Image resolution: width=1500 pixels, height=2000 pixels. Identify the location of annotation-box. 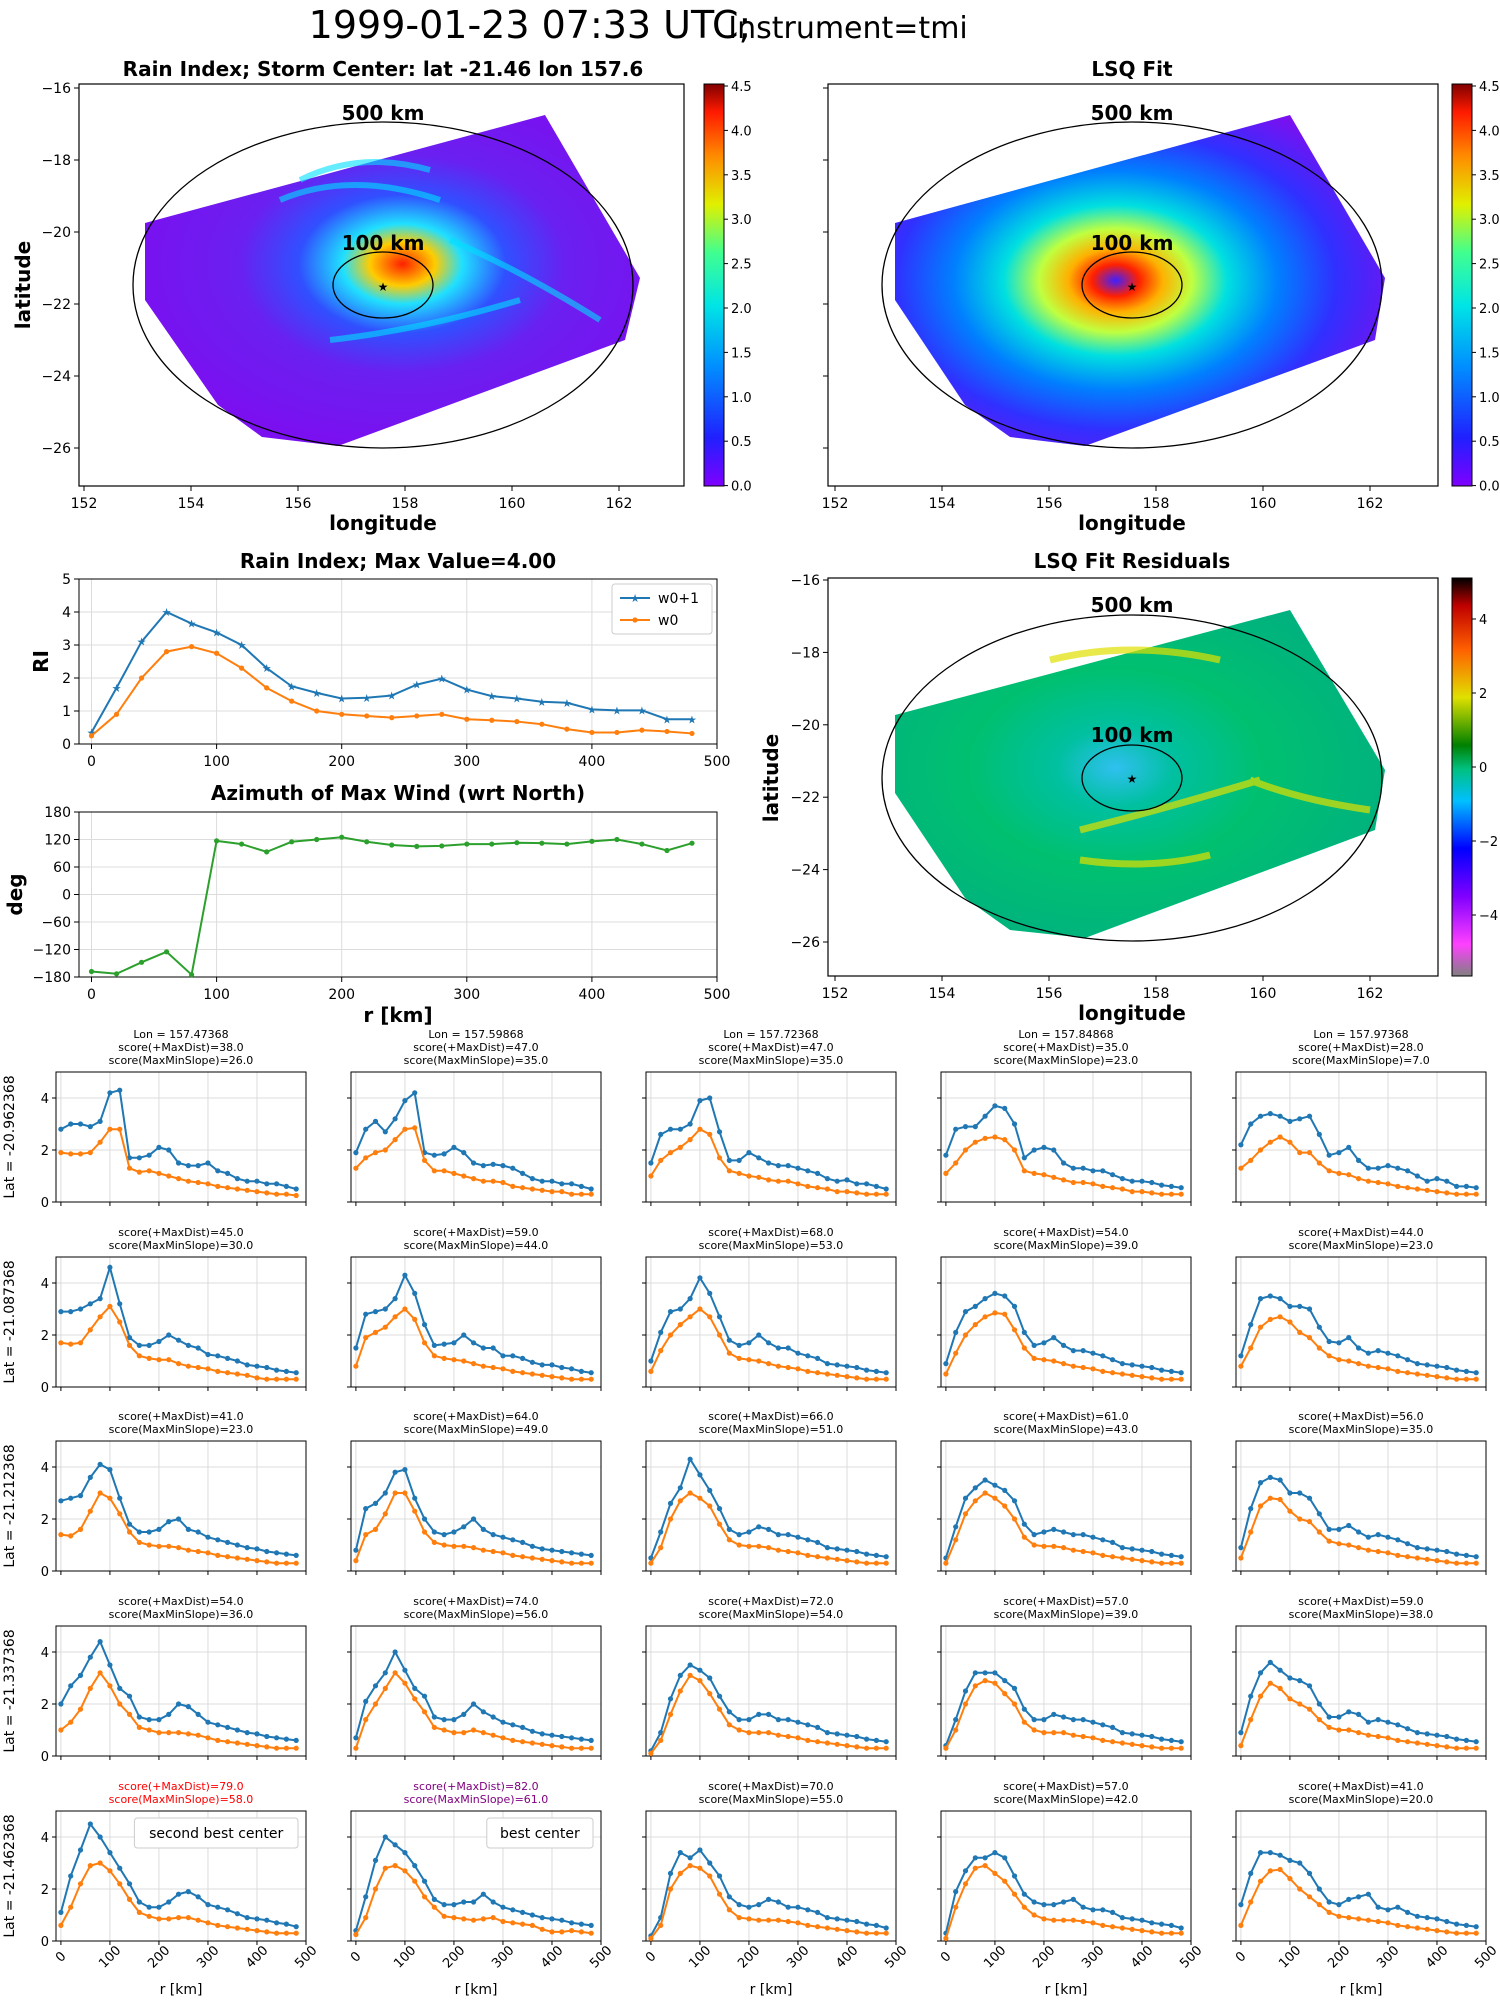
(540, 1833).